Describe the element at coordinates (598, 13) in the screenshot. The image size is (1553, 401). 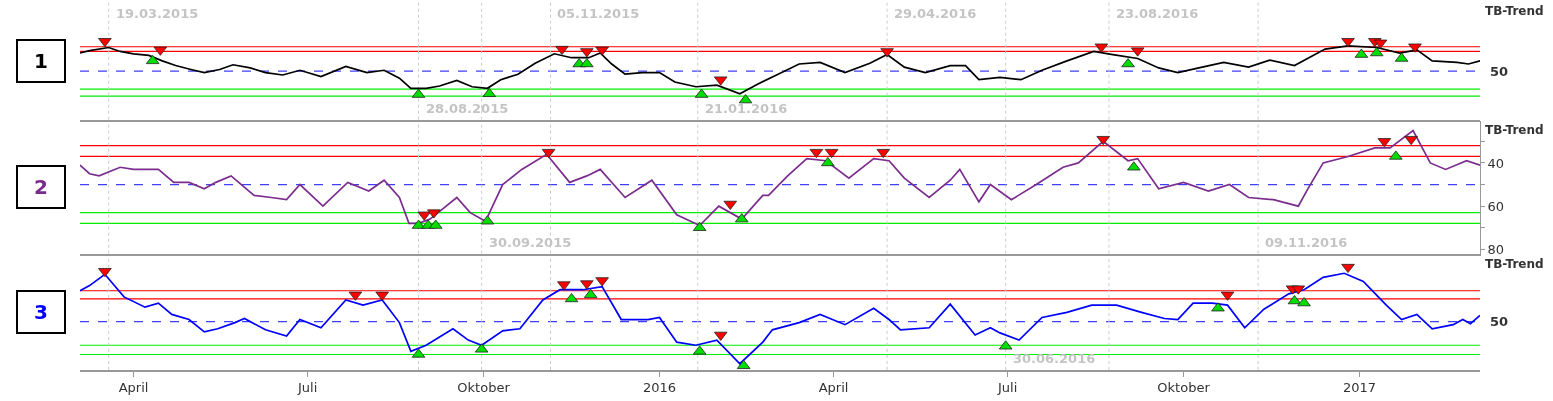
I see `ref-line-label: 05.11.2015` at that location.